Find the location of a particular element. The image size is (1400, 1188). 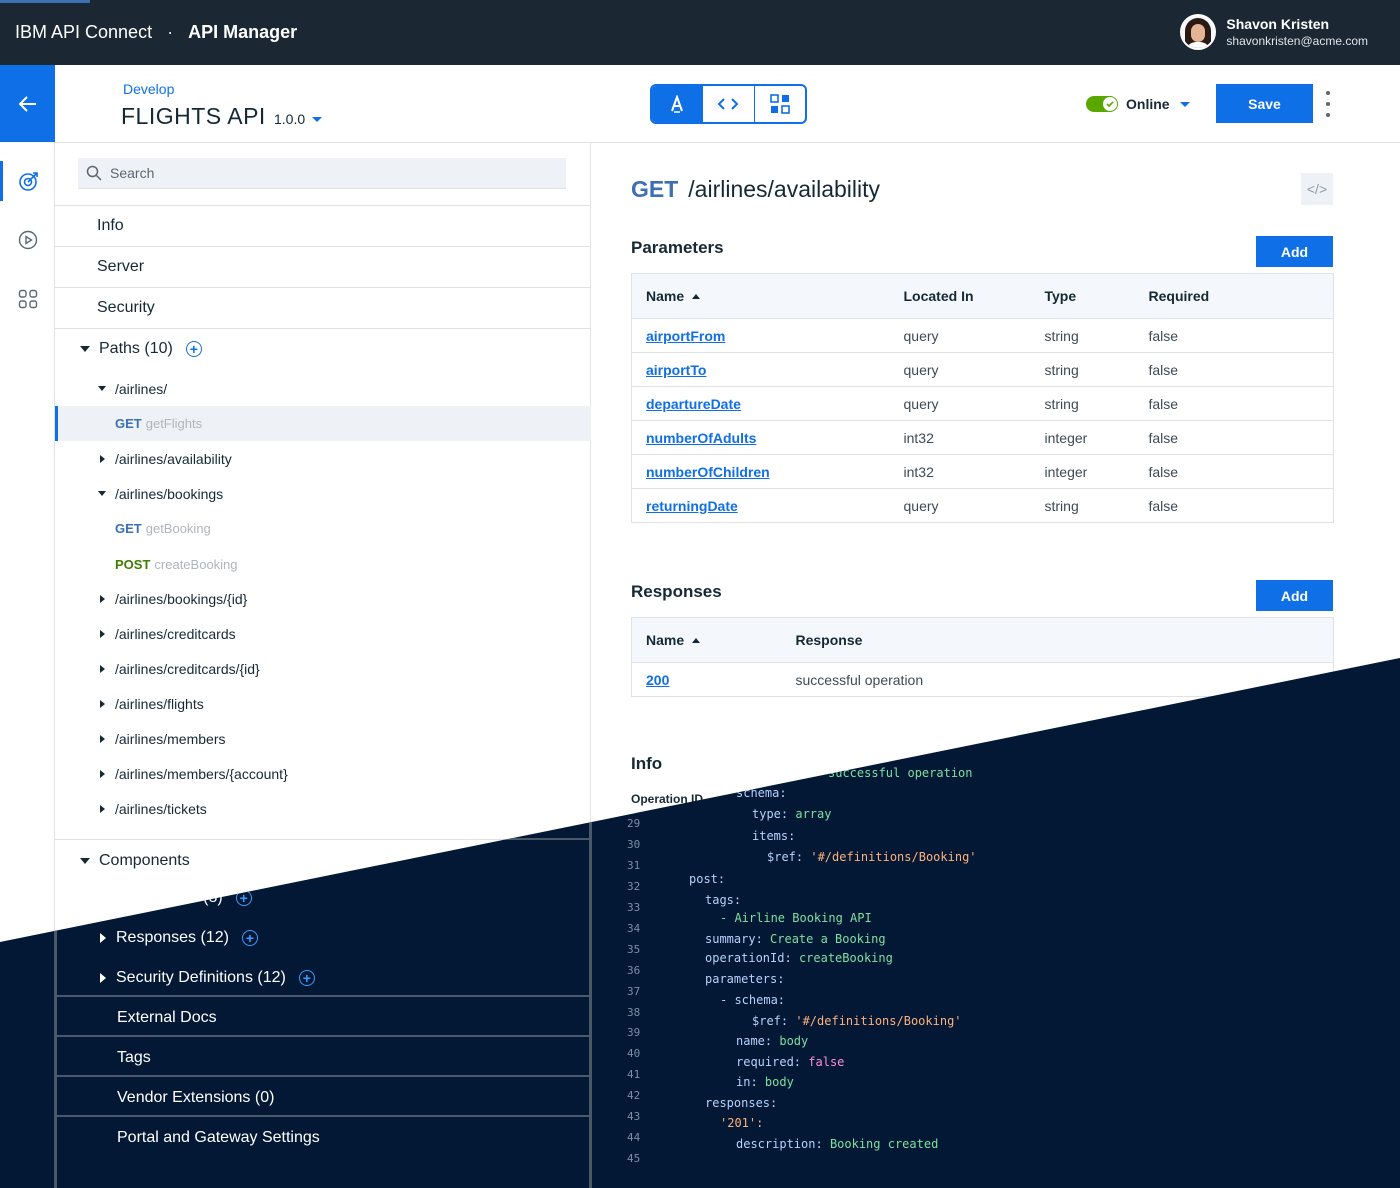

responses-title: Responses is located at coordinates (676, 591).